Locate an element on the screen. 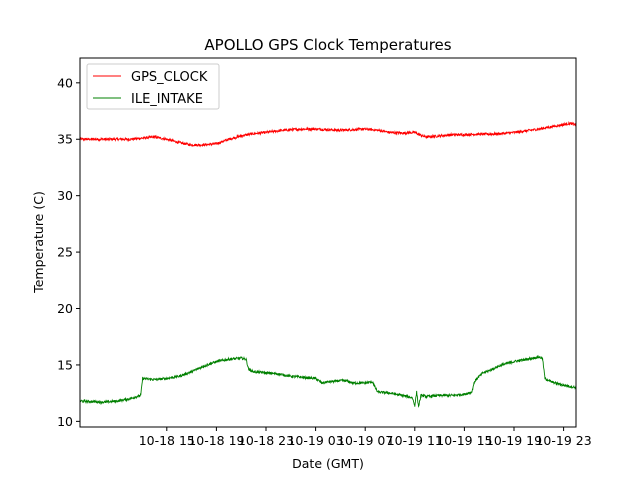 Image resolution: width=640 pixels, height=480 pixels. y-tick-label: 40 is located at coordinates (65, 82).